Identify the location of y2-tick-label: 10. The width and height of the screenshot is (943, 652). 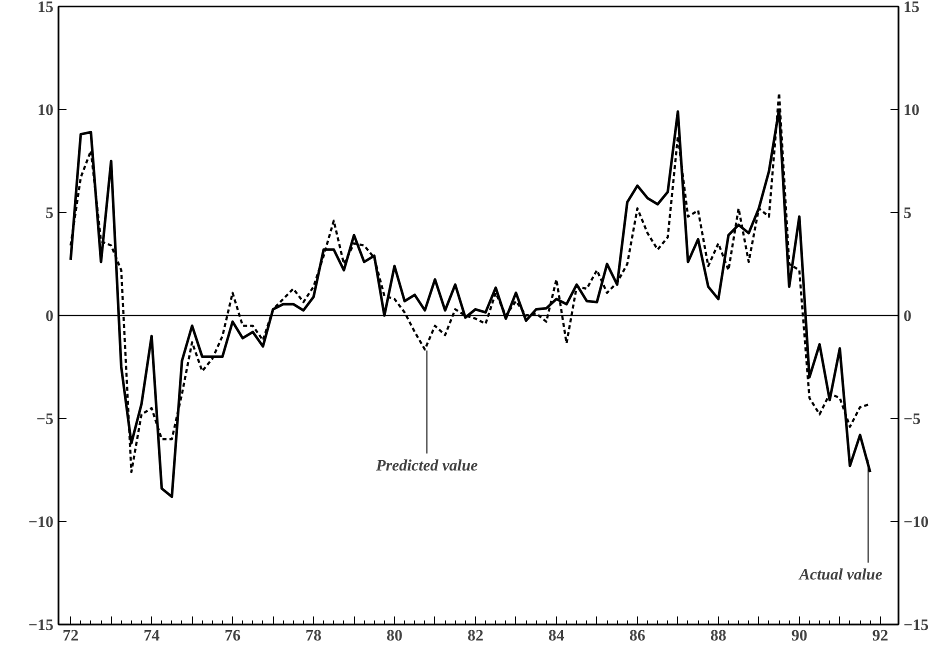
(912, 110).